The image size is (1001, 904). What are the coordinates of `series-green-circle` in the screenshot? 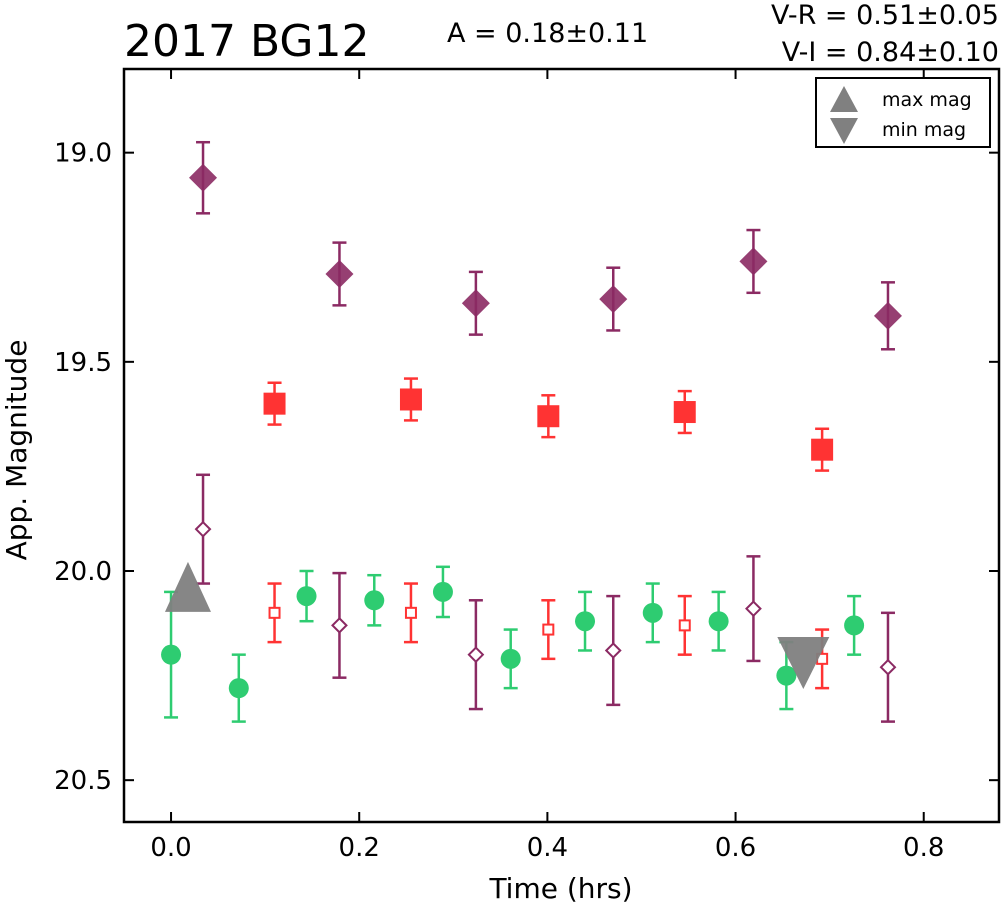 It's located at (513, 644).